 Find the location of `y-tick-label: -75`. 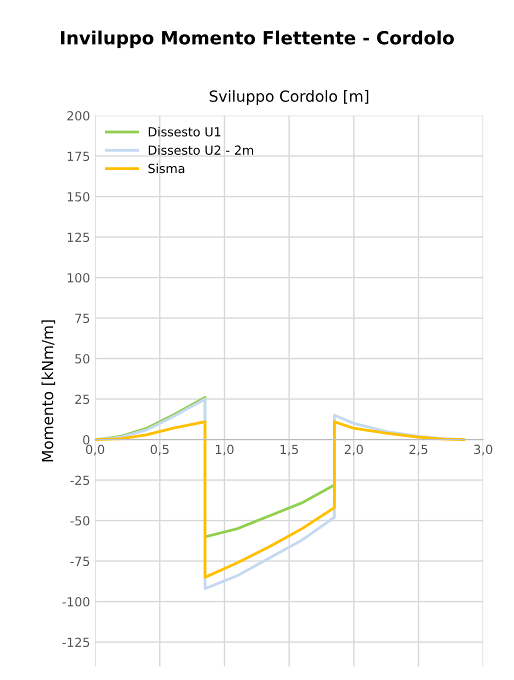

y-tick-label: -75 is located at coordinates (80, 561).